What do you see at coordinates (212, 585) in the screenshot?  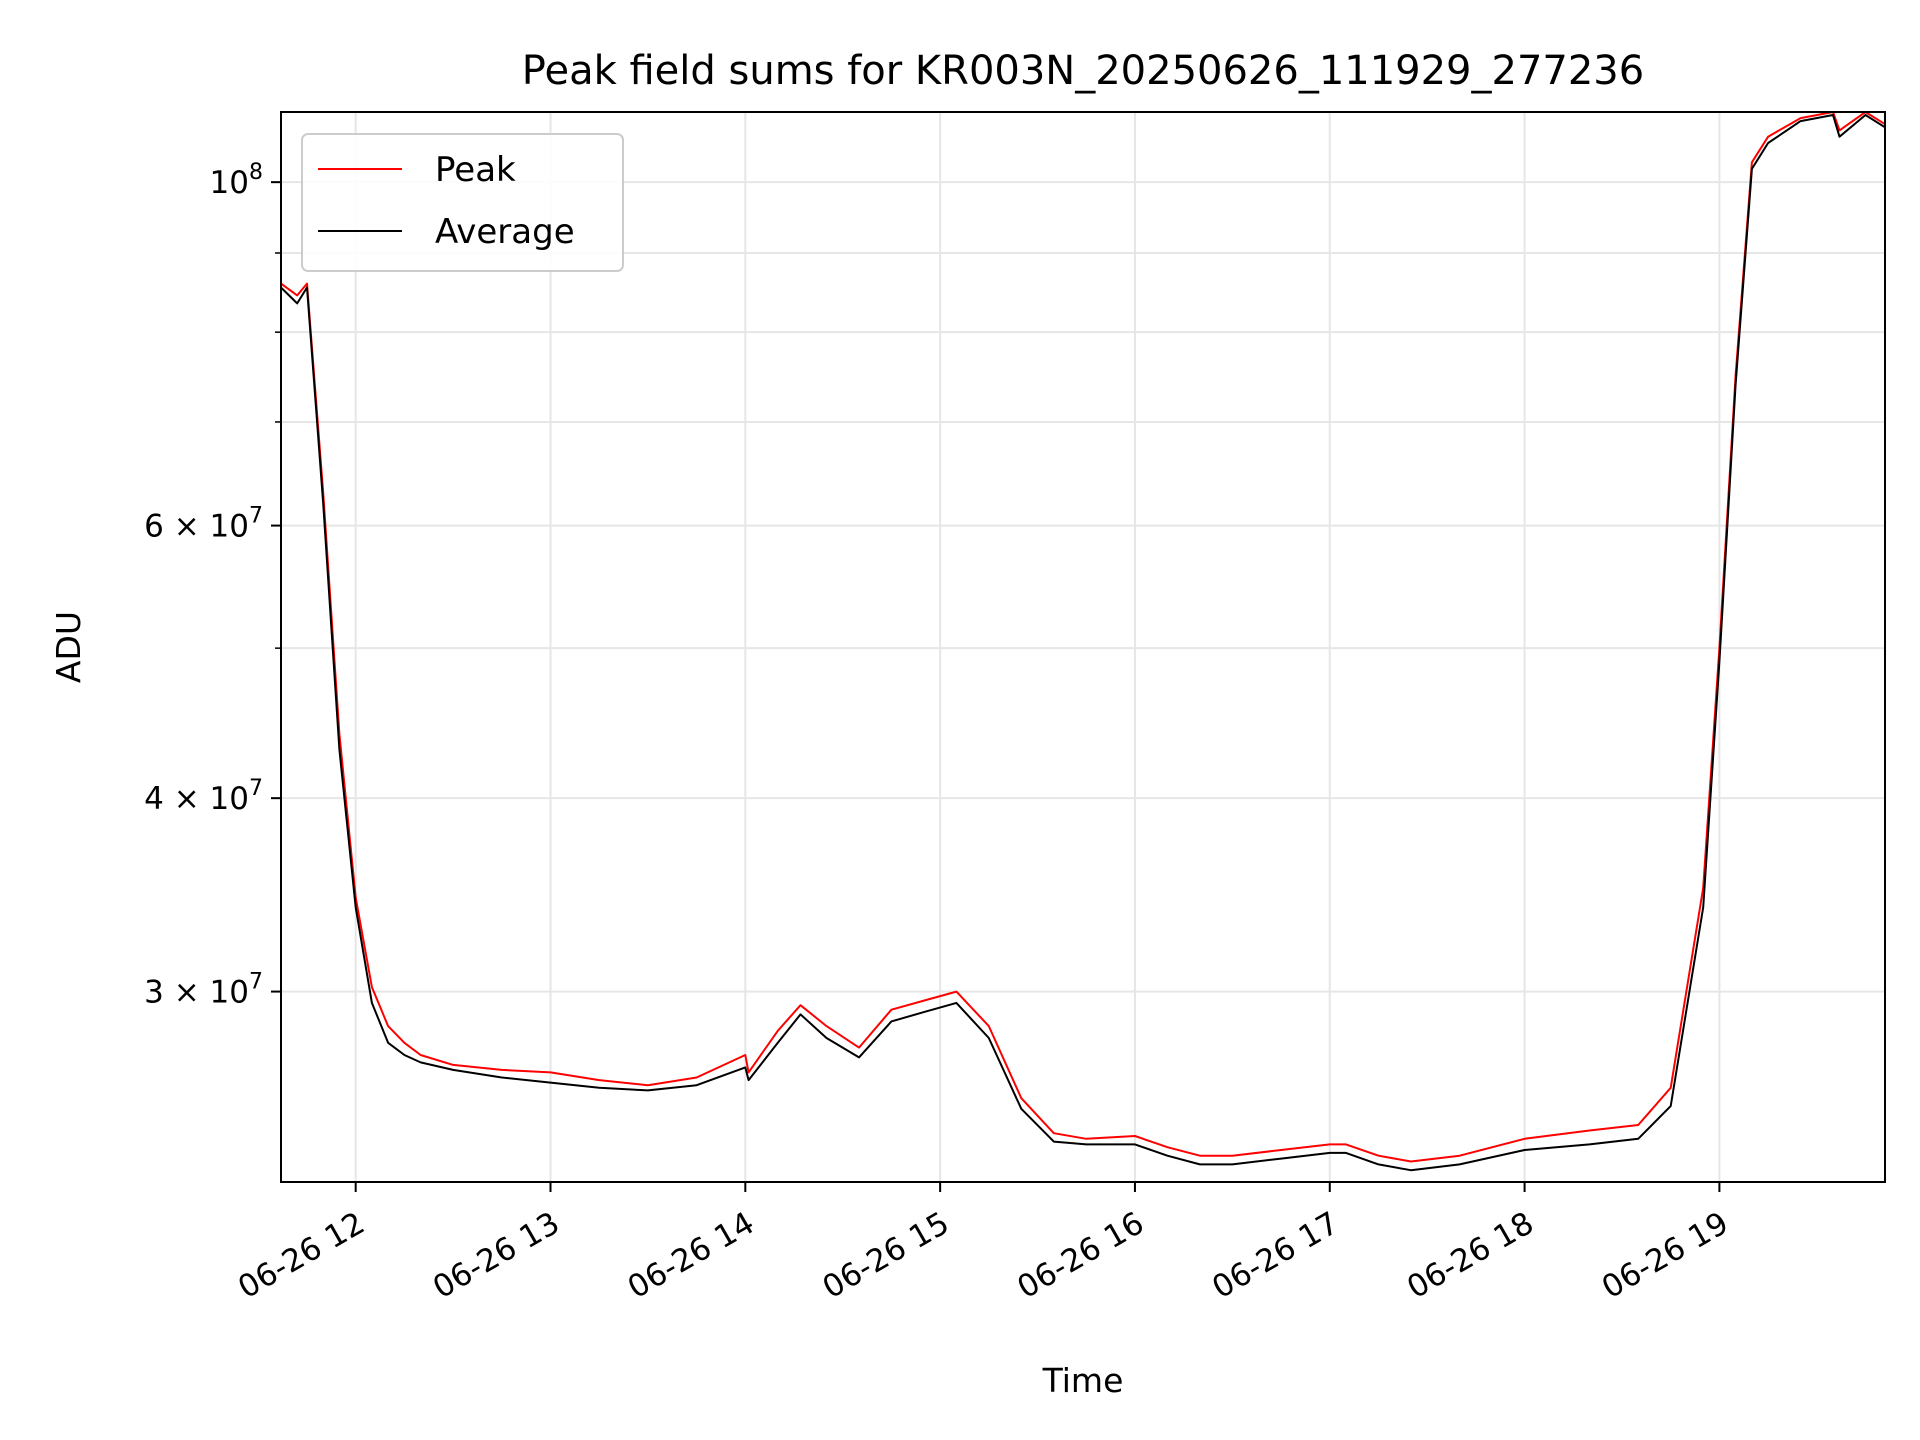 I see `y-axis: 3 × 107 4 × 107 6 × 107 108` at bounding box center [212, 585].